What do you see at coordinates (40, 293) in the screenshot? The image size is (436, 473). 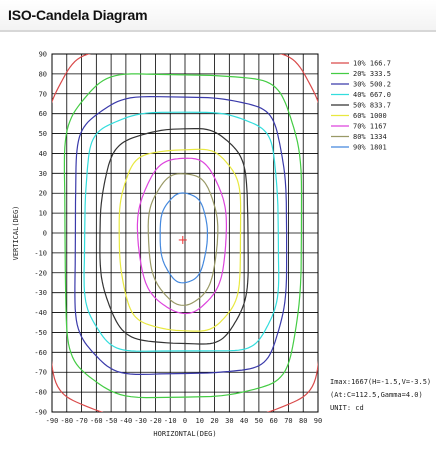 I see `y-tick-label: -30` at bounding box center [40, 293].